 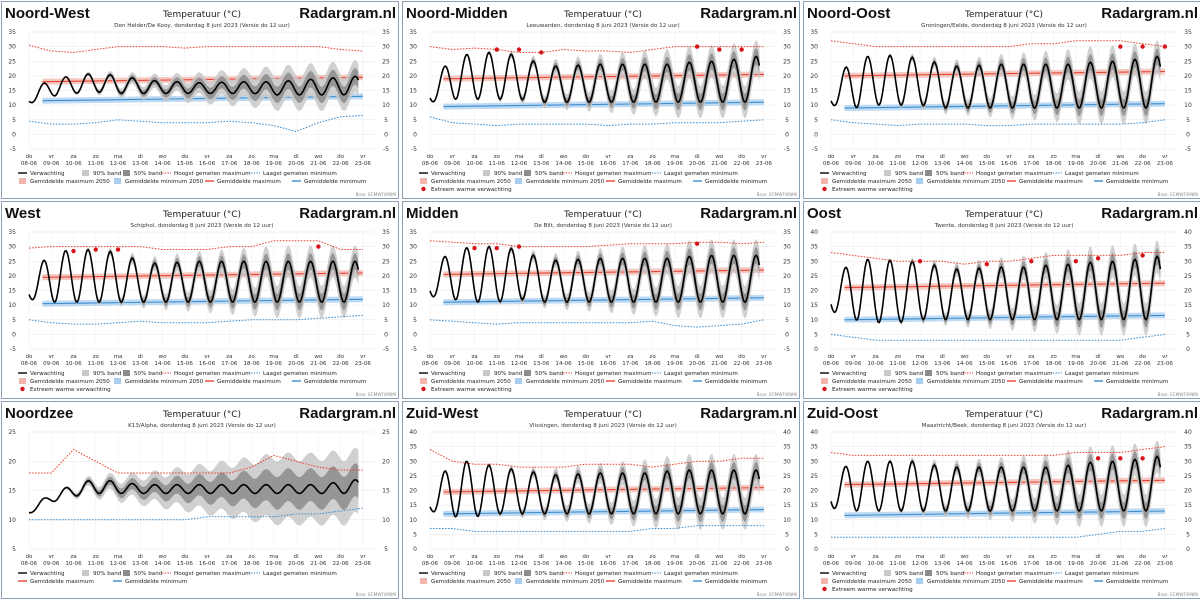 What do you see at coordinates (872, 382) in the screenshot?
I see `legend-label: Gemiddelde maximum 2050` at bounding box center [872, 382].